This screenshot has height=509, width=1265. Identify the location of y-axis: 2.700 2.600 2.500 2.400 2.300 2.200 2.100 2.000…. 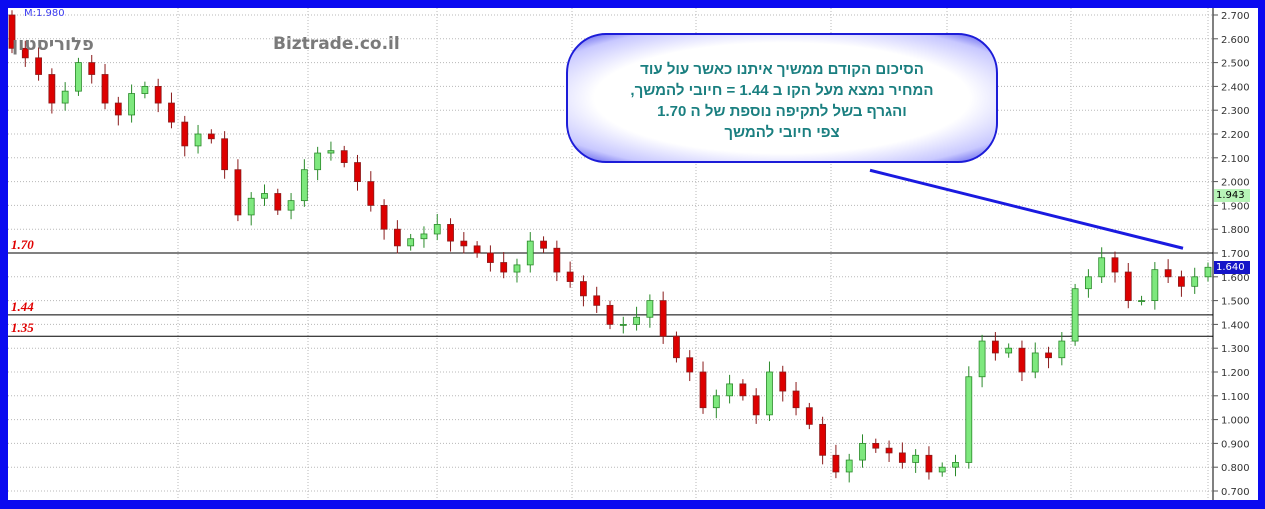
(1231, 254).